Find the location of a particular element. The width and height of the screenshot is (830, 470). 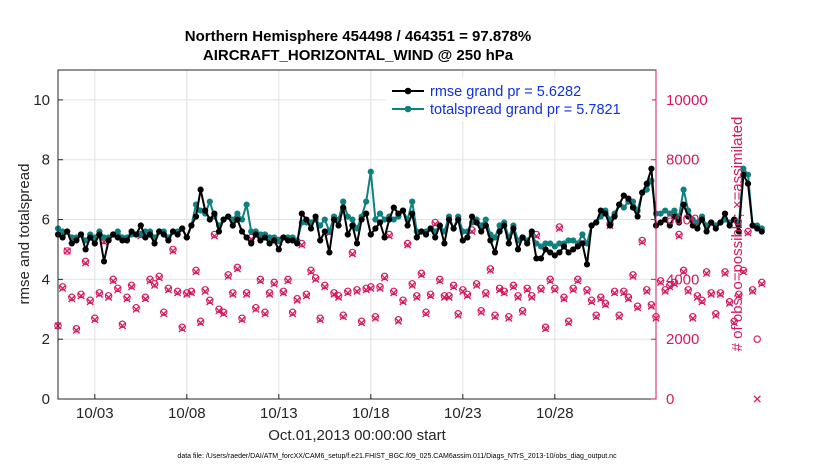

y-tick-label: 2 is located at coordinates (46, 339).